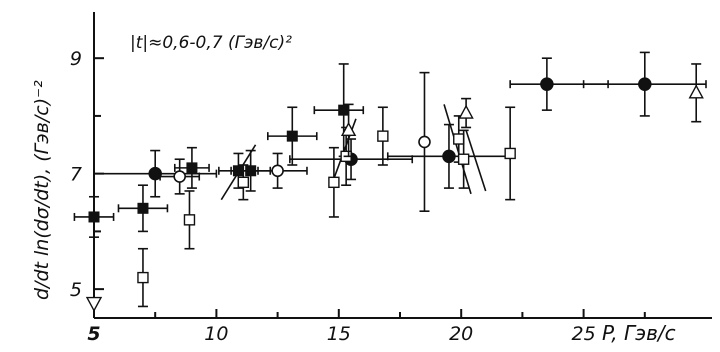  Describe the element at coordinates (639, 333) in the screenshot. I see `x-axis-label: P, Гэв/с` at that location.